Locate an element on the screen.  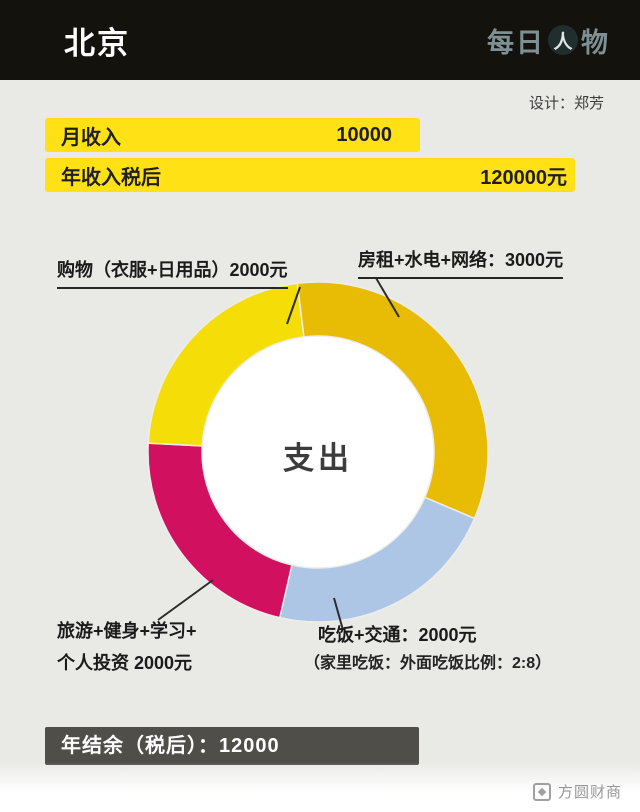
label-travel: 旅游+健身+学习+ 个人投资 2000元 is located at coordinates (127, 647).